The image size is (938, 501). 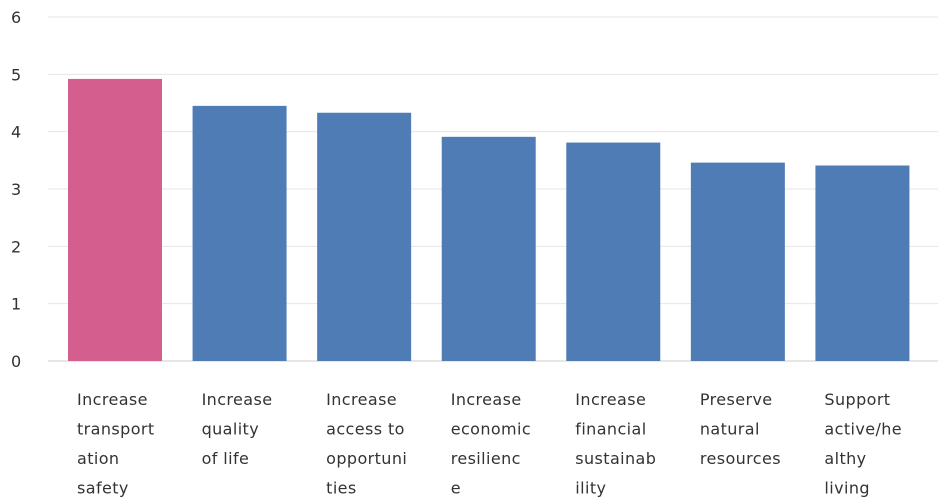 I want to click on y-tick-label: 1, so click(x=16, y=304).